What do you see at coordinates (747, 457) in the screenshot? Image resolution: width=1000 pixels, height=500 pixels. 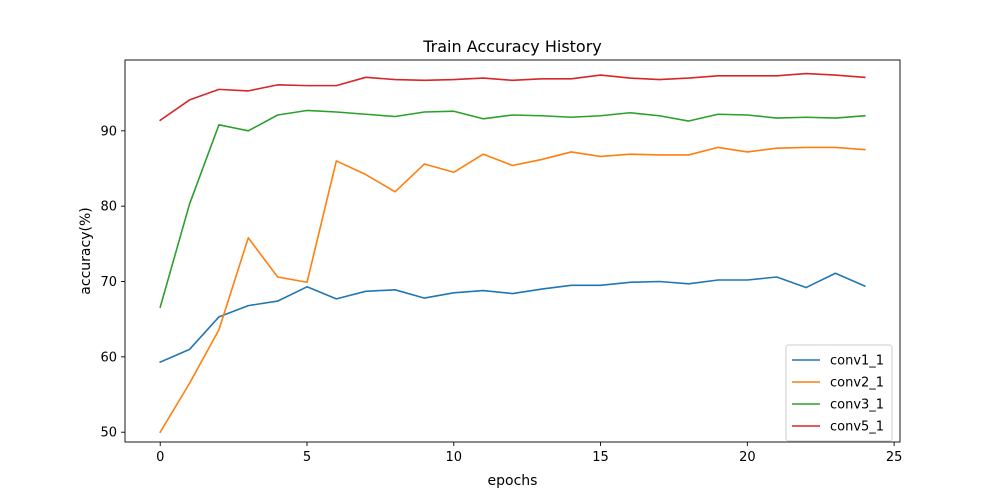 I see `x-tick-label: 20` at bounding box center [747, 457].